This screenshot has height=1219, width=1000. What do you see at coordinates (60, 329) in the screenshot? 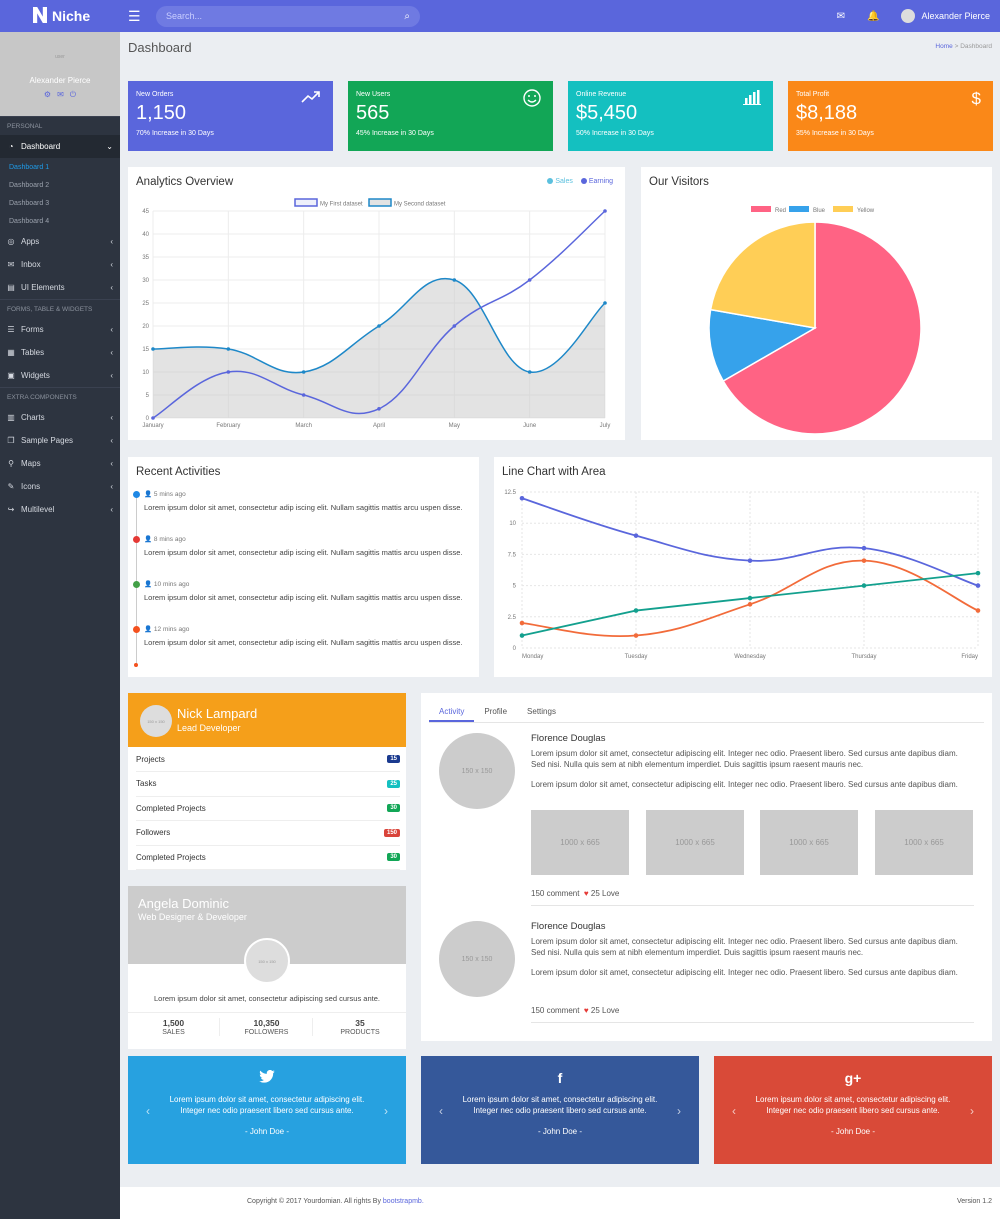
I see `sidebar-item-forms: ☰ Forms ‹` at bounding box center [60, 329].